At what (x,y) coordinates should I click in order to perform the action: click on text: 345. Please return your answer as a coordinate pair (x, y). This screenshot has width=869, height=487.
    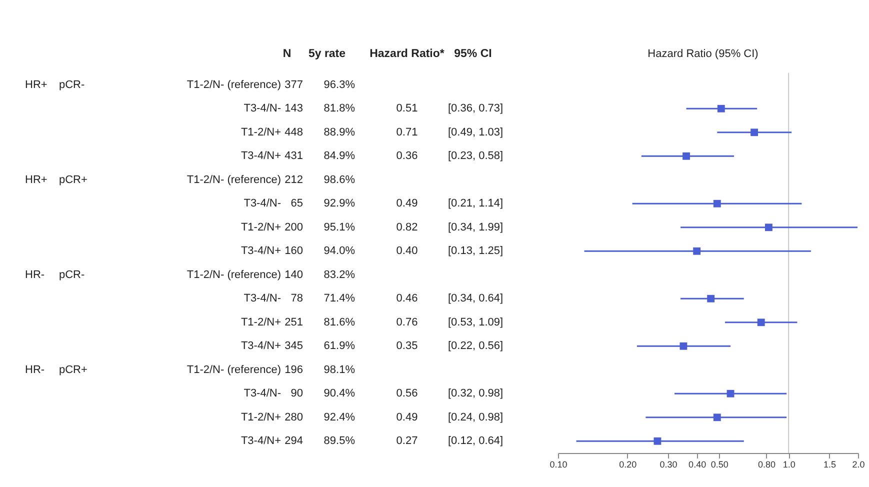
    Looking at the image, I should click on (293, 346).